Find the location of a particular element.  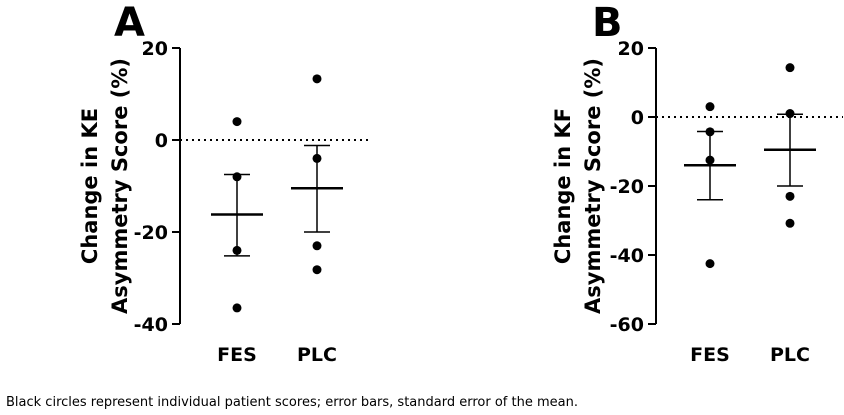

y-axis-label: Change in KE is located at coordinates (90, 186).